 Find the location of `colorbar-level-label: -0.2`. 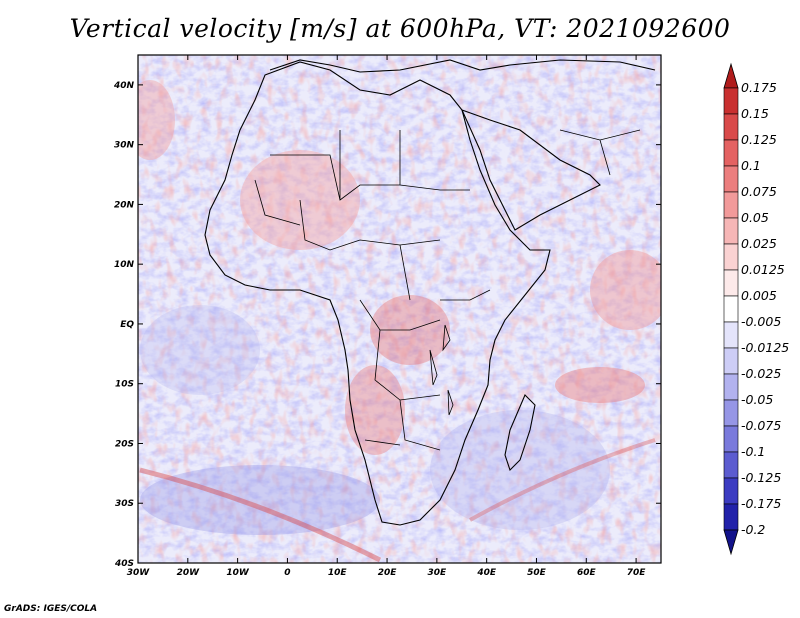

colorbar-level-label: -0.2 is located at coordinates (753, 529).